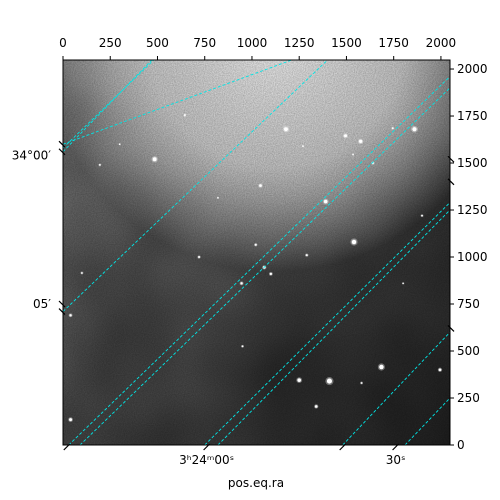  What do you see at coordinates (393, 43) in the screenshot?
I see `x-tick-label: 1750` at bounding box center [393, 43].